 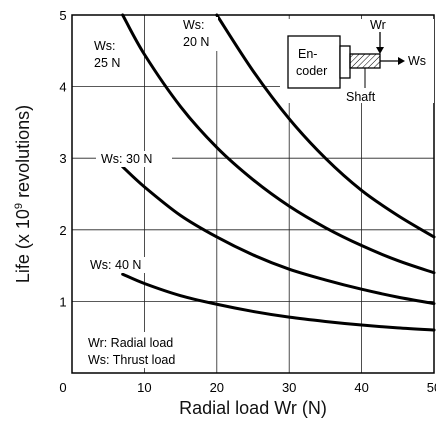 I want to click on encoder-label-line2: coder, so click(x=311, y=71).